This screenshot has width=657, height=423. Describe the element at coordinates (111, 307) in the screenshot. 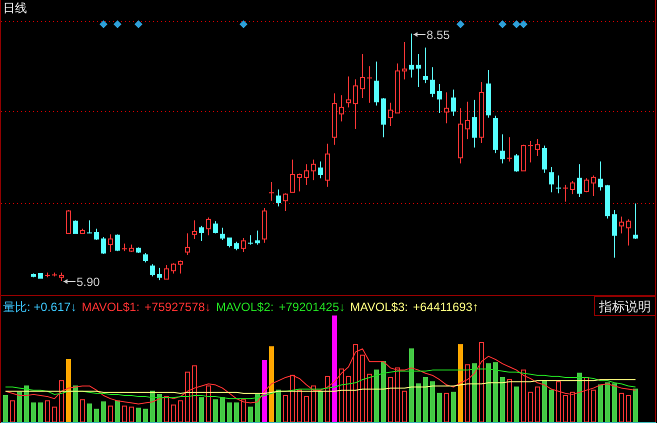

I see `text: MAVOL$1:` at that location.